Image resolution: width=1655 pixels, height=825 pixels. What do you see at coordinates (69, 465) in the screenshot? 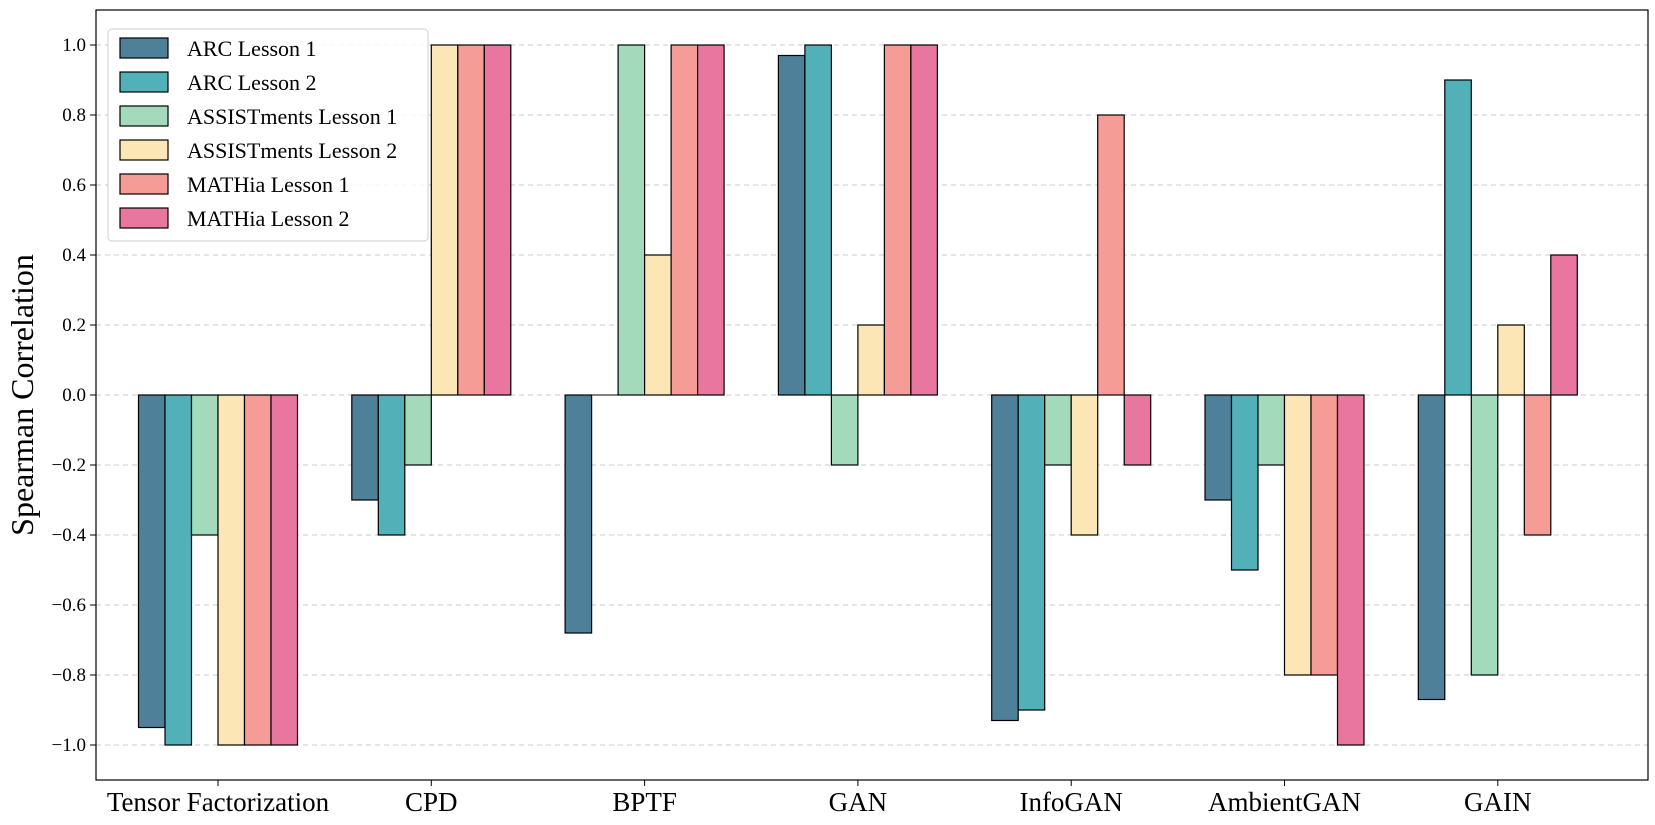
I see `y-tick-label: −0.2` at bounding box center [69, 465].